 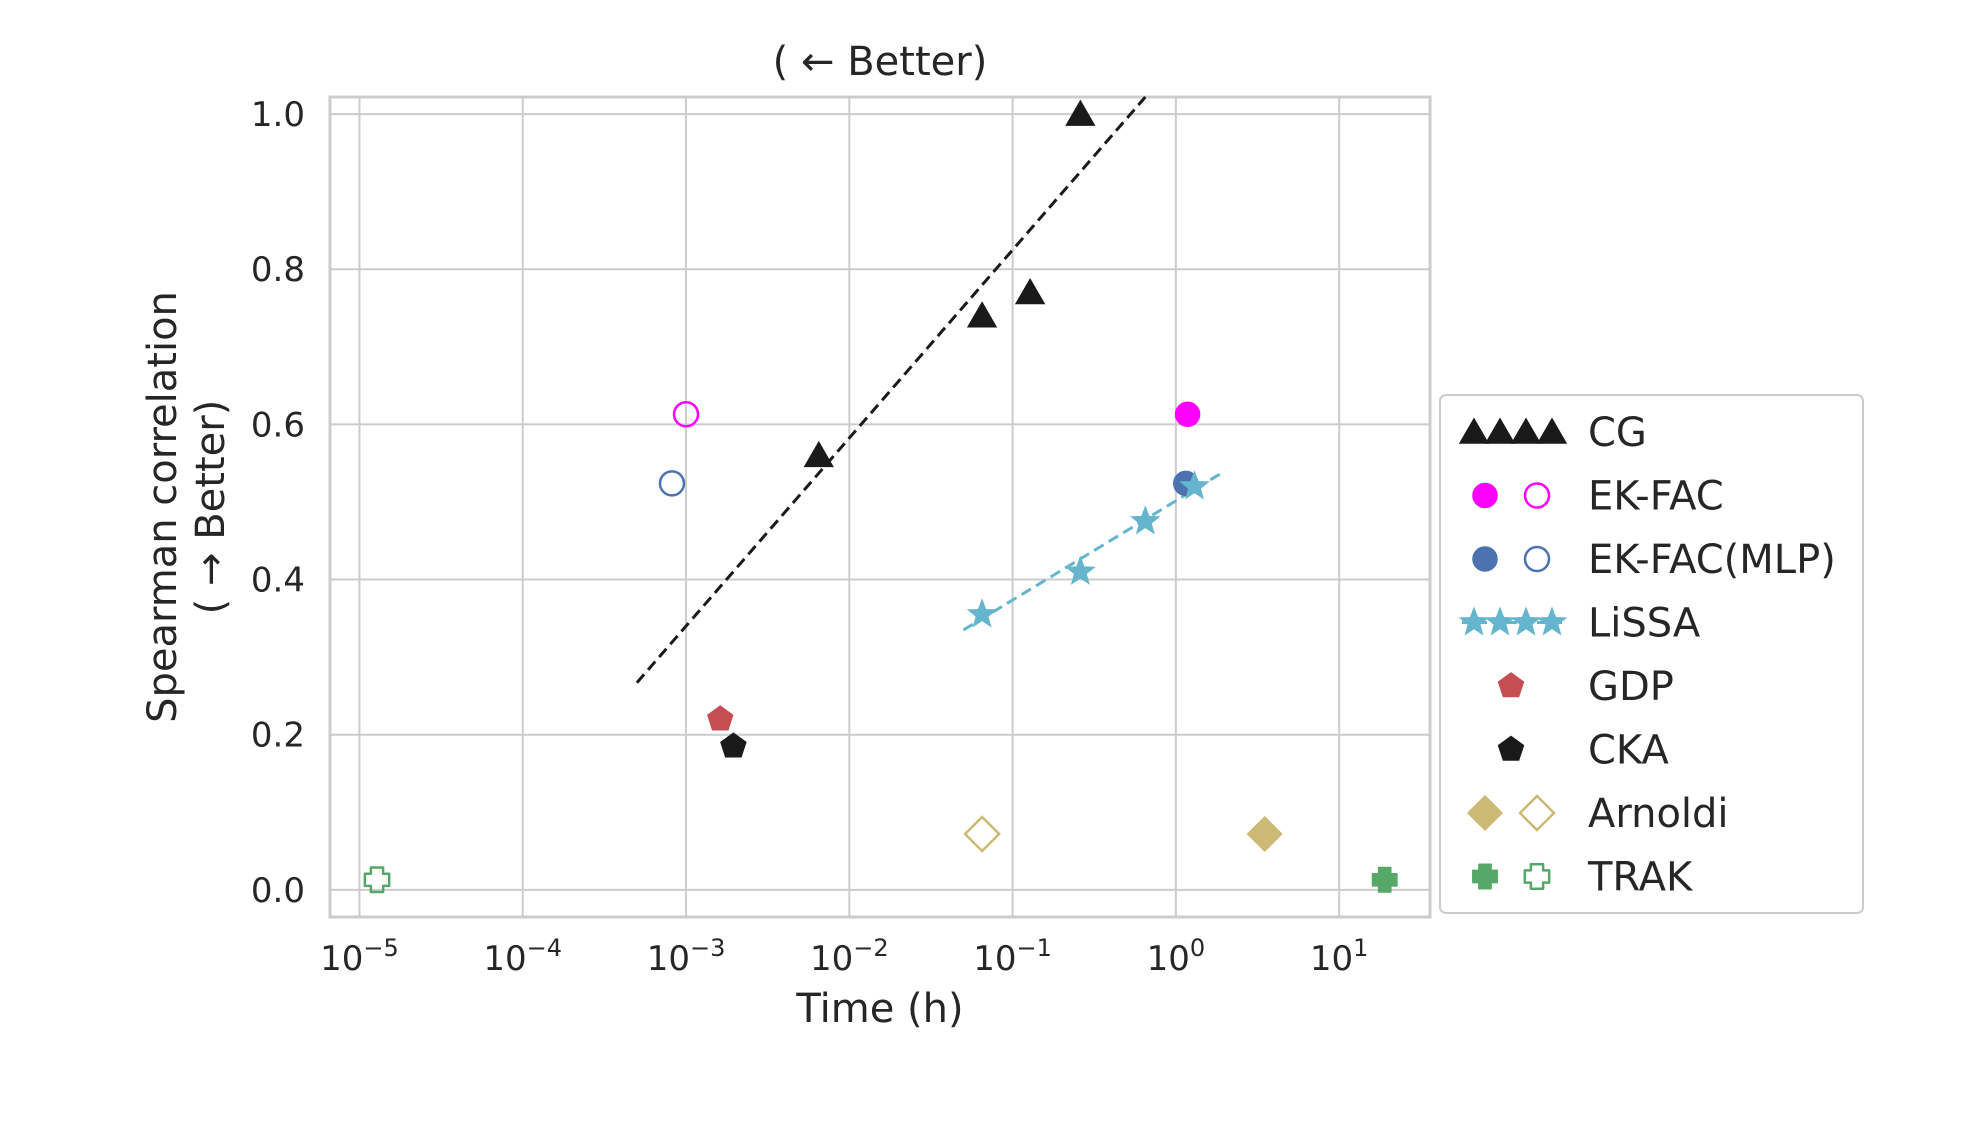 I want to click on legend-marker-arnoldi-hollow, so click(x=1537, y=813).